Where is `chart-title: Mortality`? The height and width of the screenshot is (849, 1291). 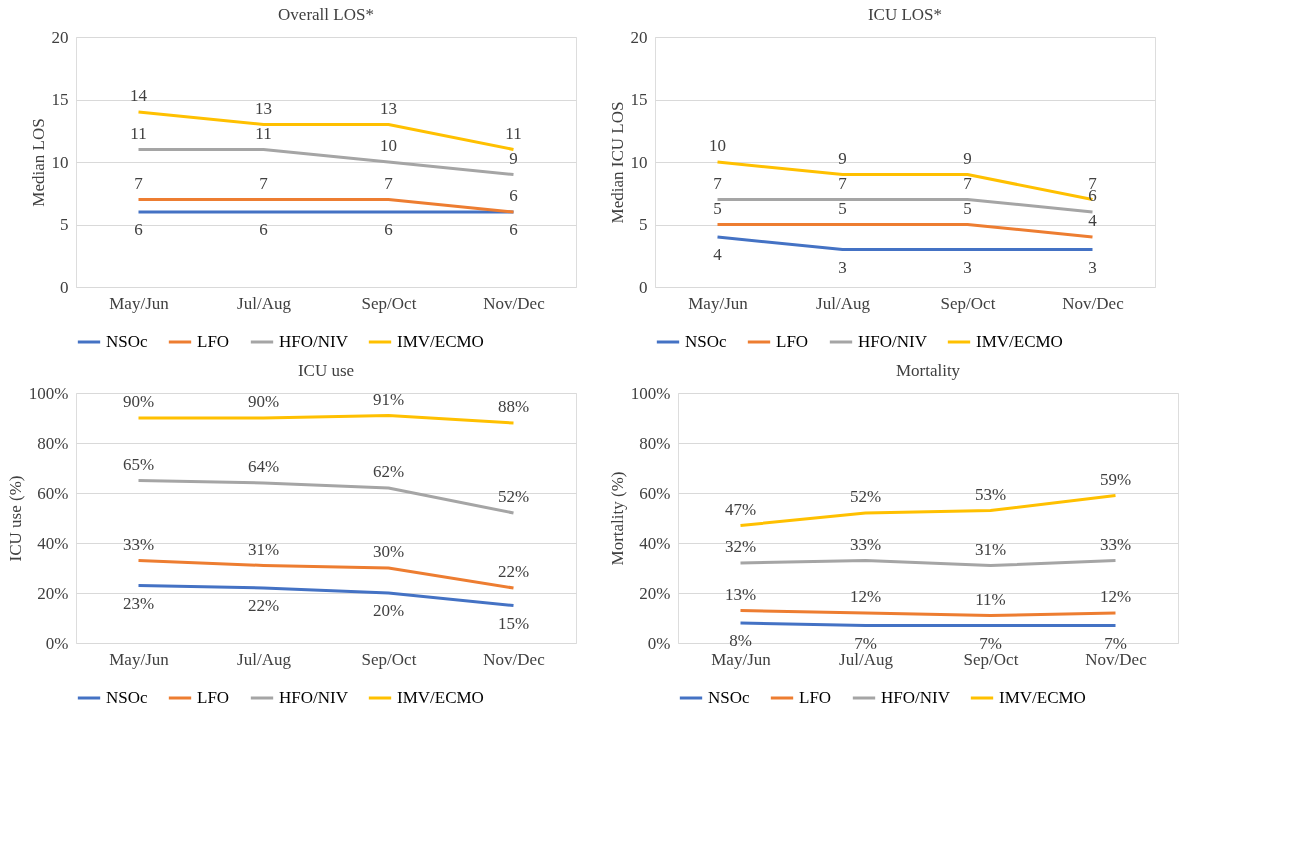 chart-title: Mortality is located at coordinates (928, 370).